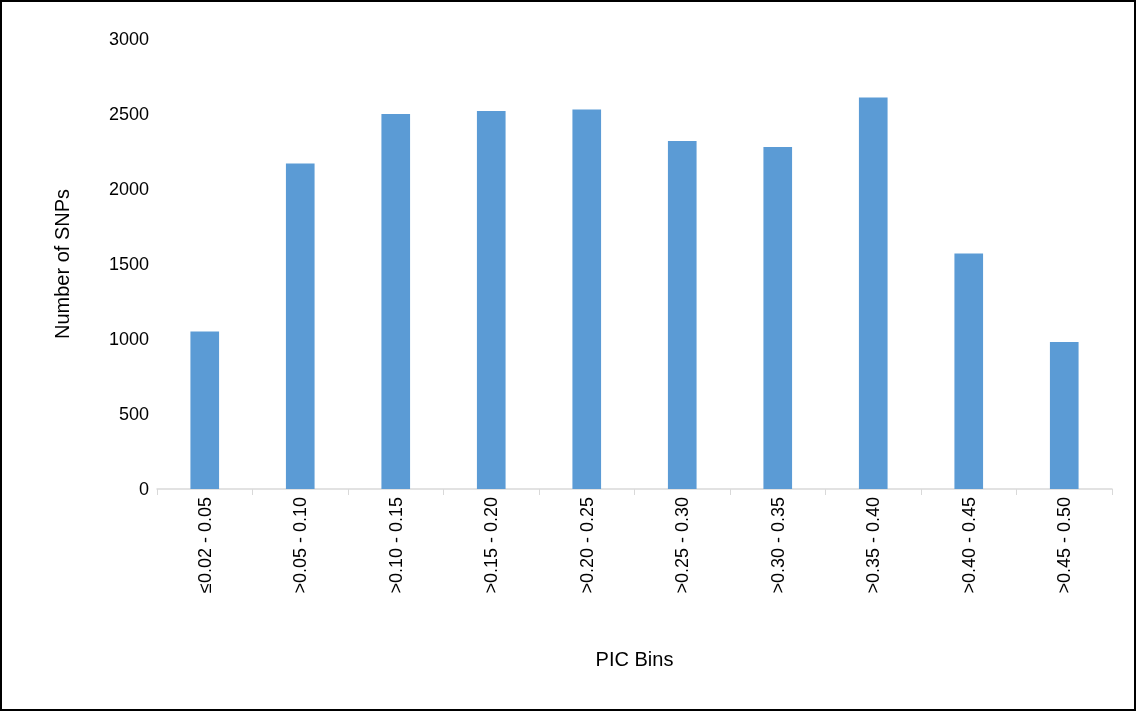 The image size is (1136, 711). Describe the element at coordinates (128, 39) in the screenshot. I see `y-tick-label: 3000` at that location.